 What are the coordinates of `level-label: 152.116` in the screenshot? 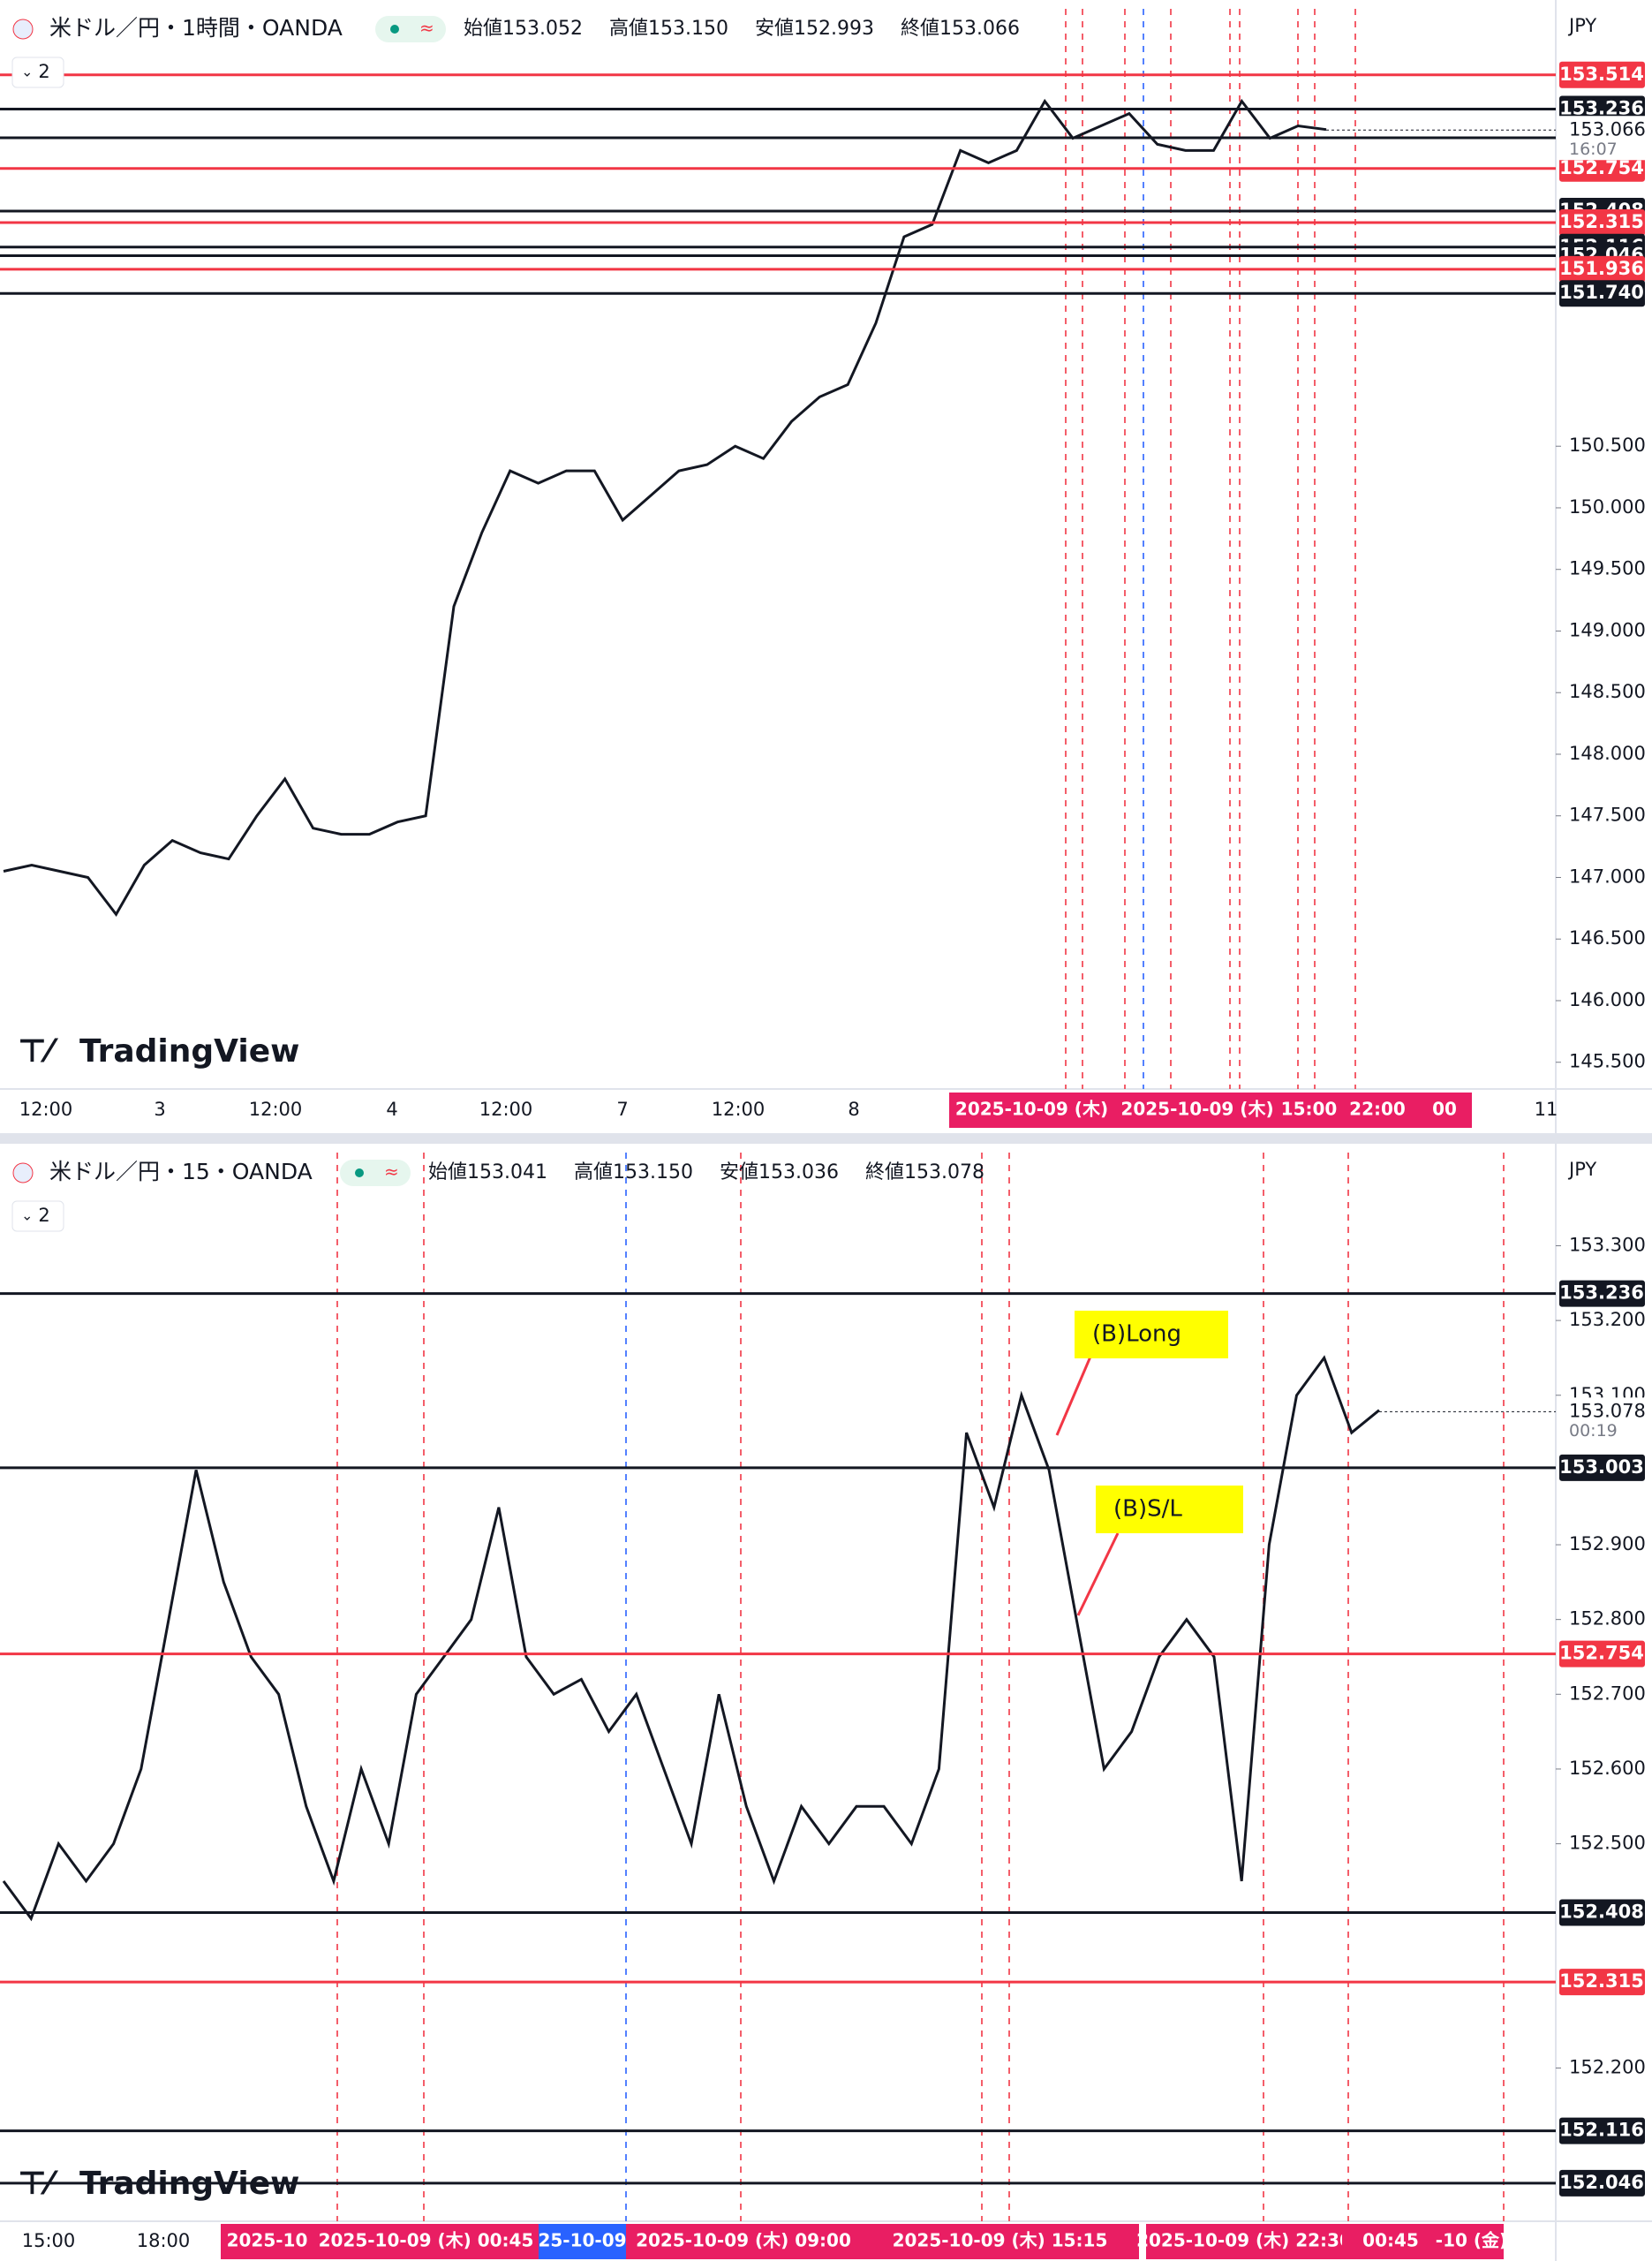 It's located at (1601, 2130).